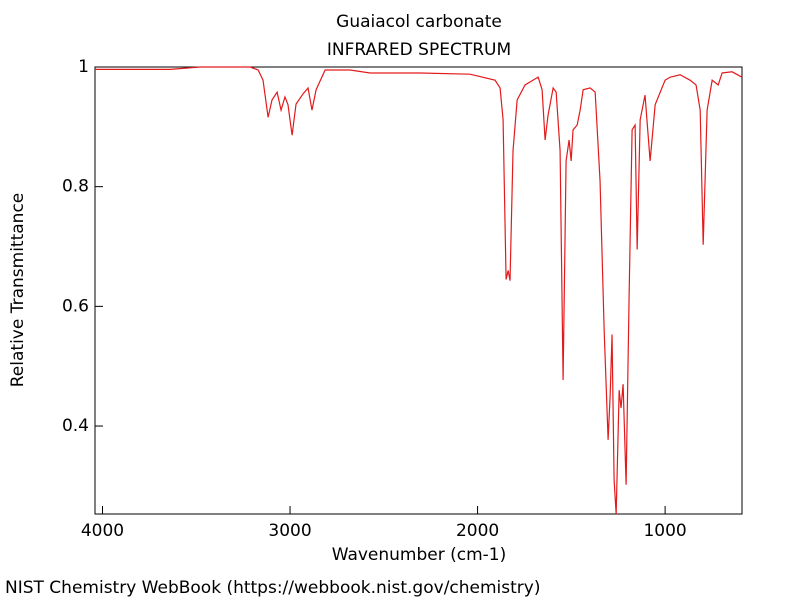 The image size is (800, 600). What do you see at coordinates (664, 531) in the screenshot?
I see `x-tick-label: 1000` at bounding box center [664, 531].